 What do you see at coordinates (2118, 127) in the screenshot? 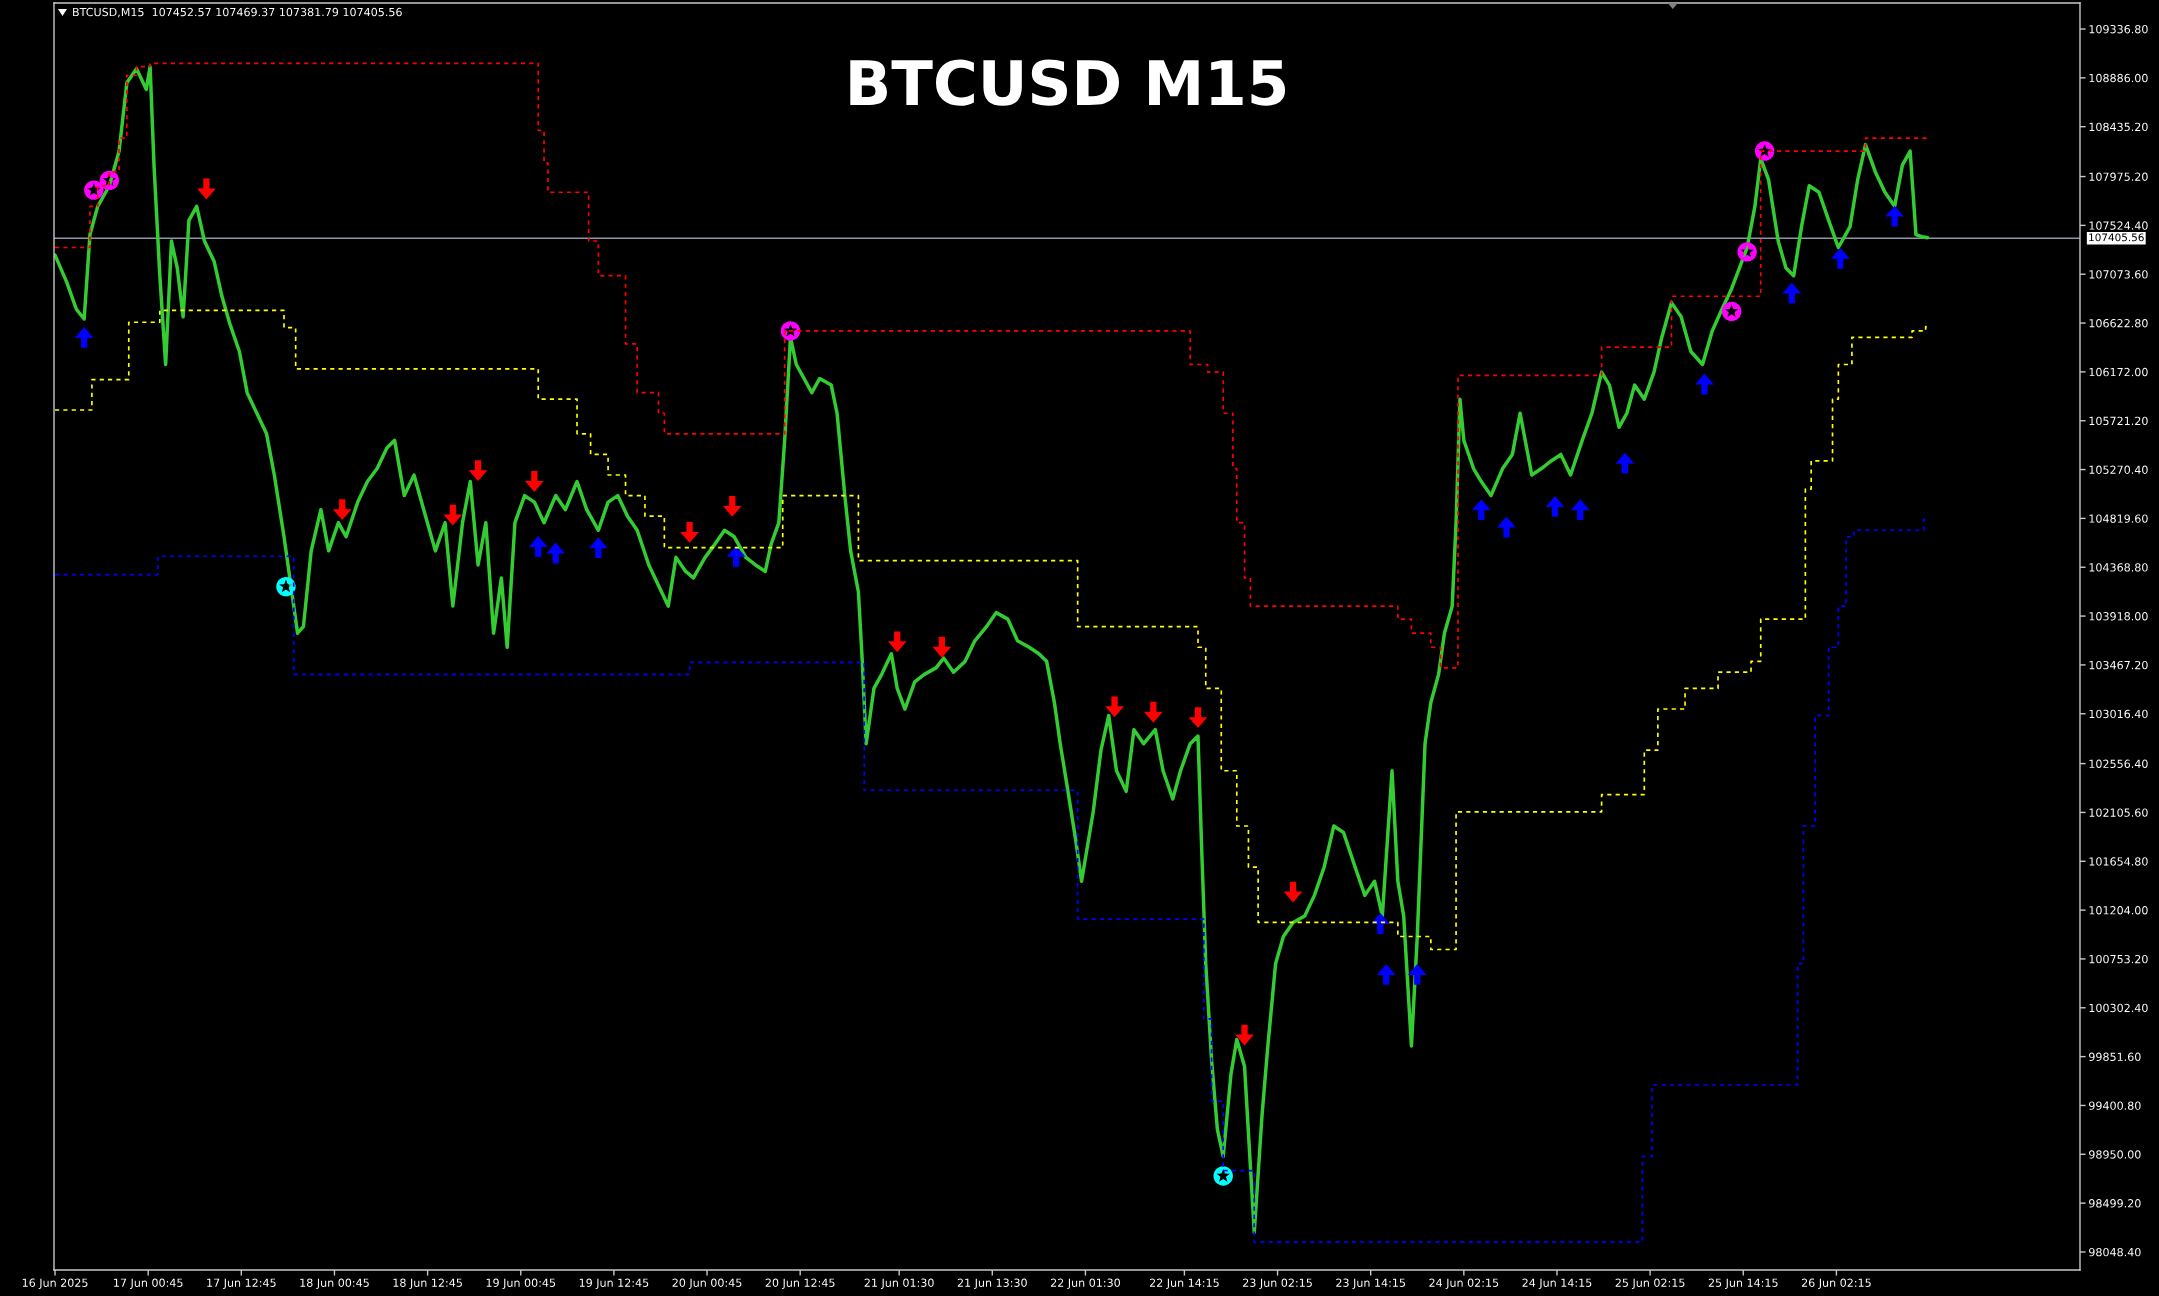
I see `y-tick-label: 108435.20` at bounding box center [2118, 127].